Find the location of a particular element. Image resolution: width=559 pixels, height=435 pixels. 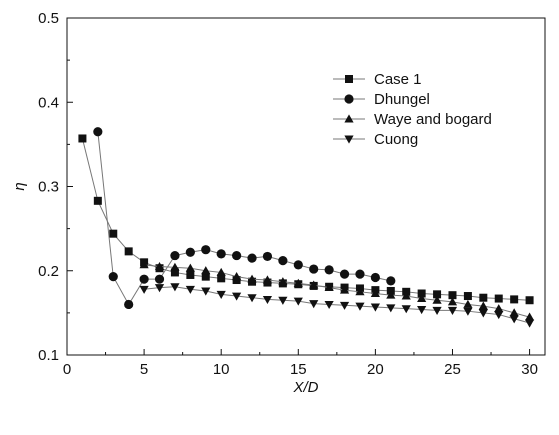

x-tick-label: 5 is located at coordinates (144, 369).